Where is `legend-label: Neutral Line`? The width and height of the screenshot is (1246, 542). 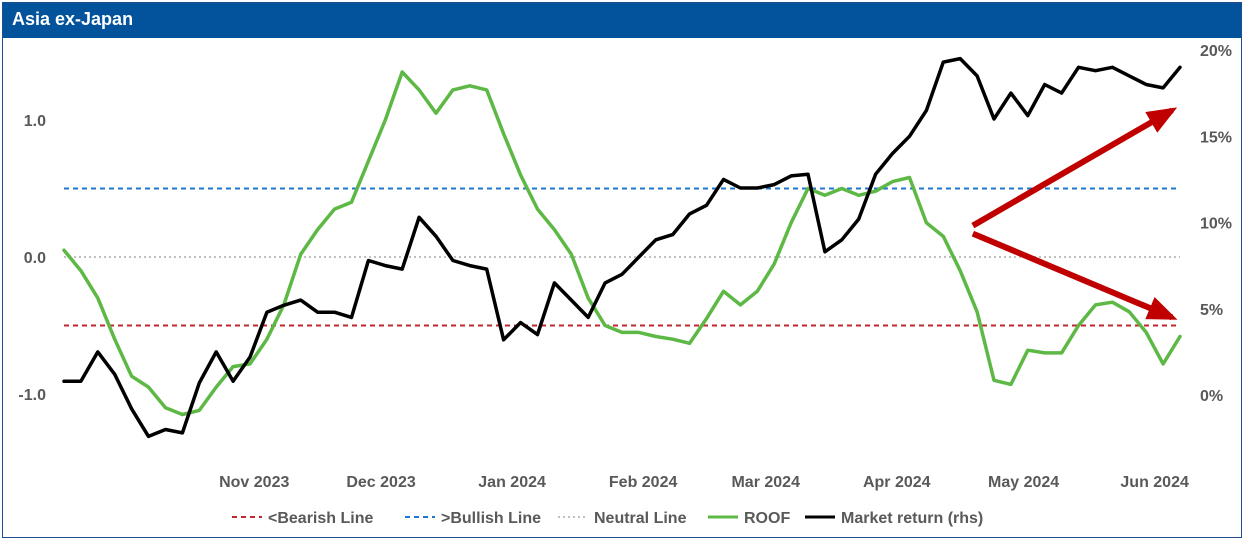
legend-label: Neutral Line is located at coordinates (640, 518).